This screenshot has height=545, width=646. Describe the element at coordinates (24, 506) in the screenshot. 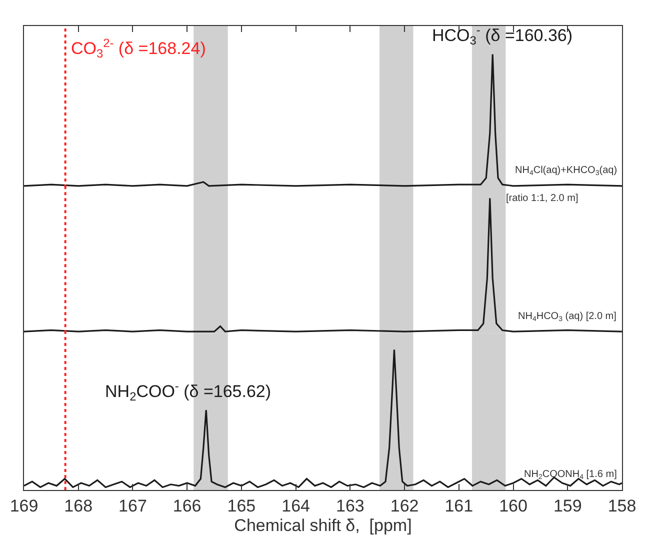

I see `x-tick-label: 169` at that location.